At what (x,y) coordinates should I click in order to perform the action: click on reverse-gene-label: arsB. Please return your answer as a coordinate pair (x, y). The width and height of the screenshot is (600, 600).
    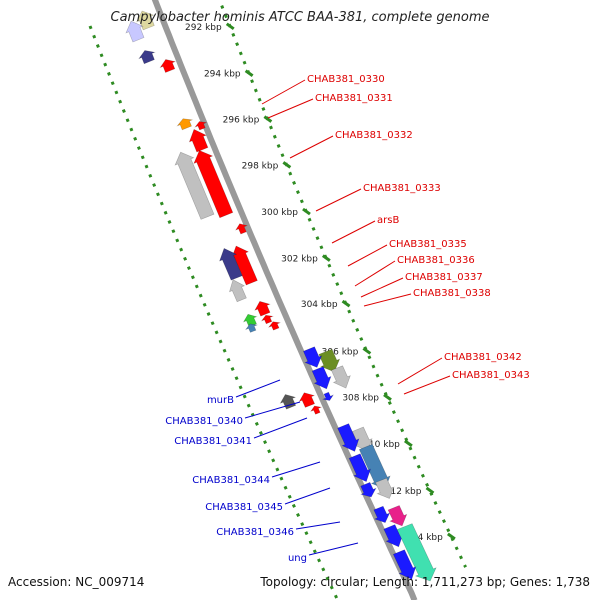
    Looking at the image, I should click on (388, 220).